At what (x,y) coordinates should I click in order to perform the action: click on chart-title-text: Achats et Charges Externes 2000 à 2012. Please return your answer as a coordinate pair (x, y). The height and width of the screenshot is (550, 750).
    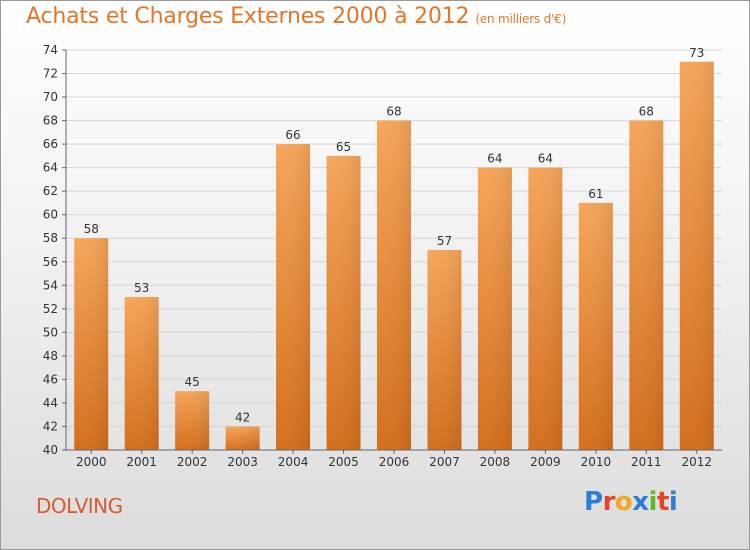
    Looking at the image, I should click on (248, 16).